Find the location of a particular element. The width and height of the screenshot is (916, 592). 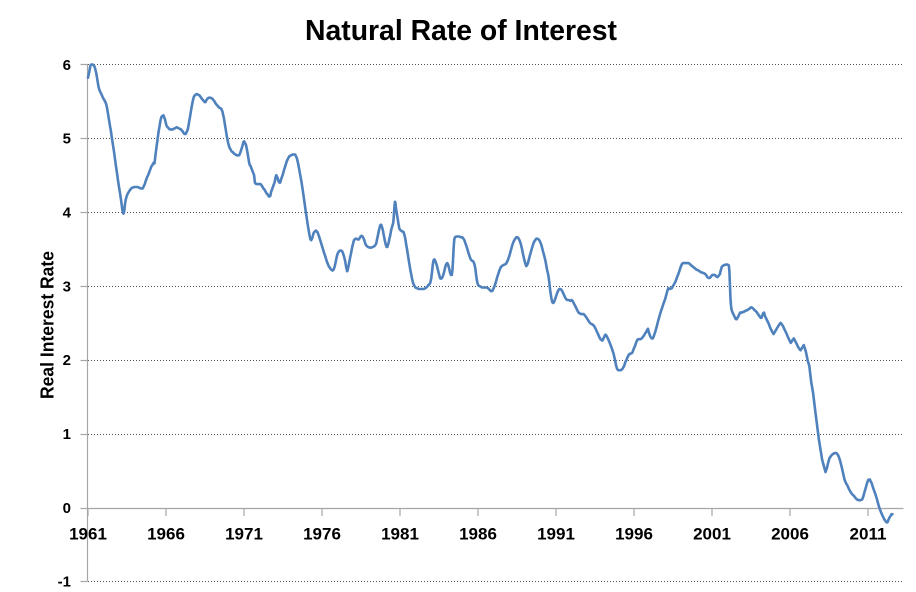

svg-text: 1971 is located at coordinates (244, 534).